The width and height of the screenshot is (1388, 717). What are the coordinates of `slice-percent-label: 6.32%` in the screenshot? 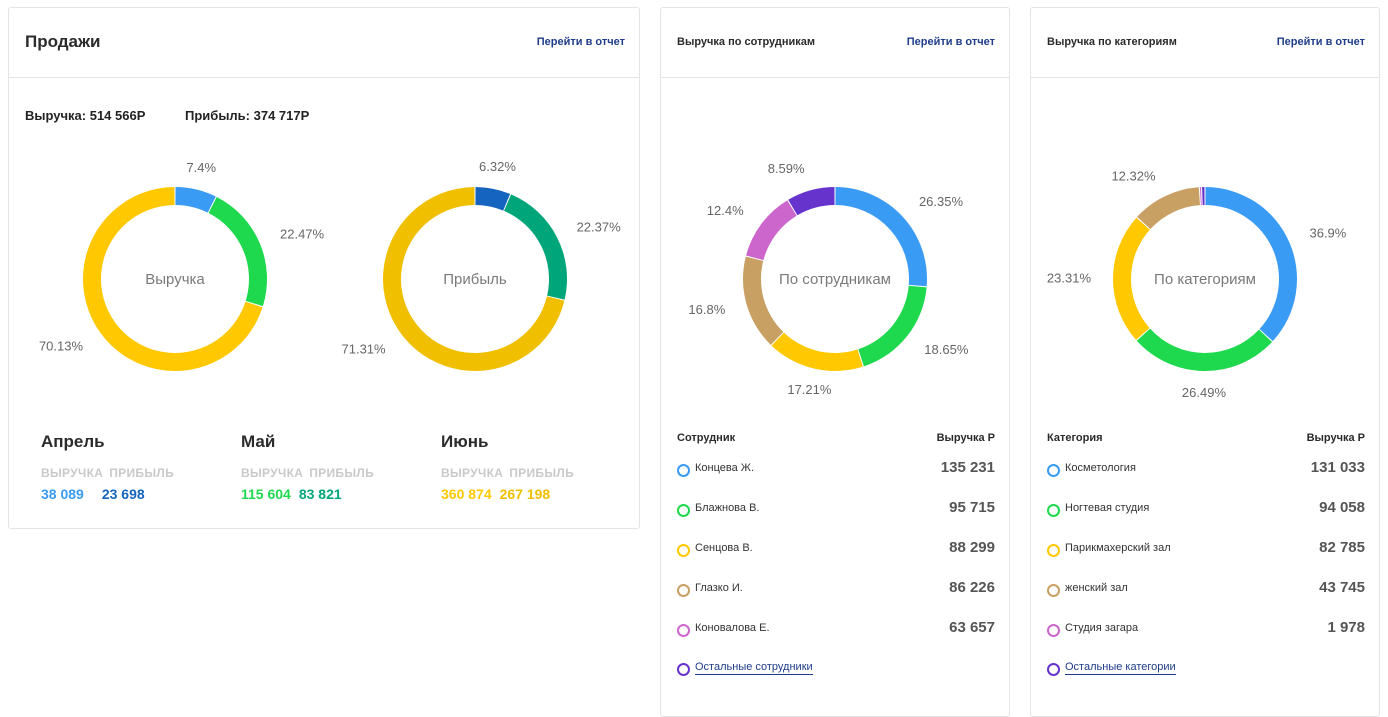 It's located at (497, 166).